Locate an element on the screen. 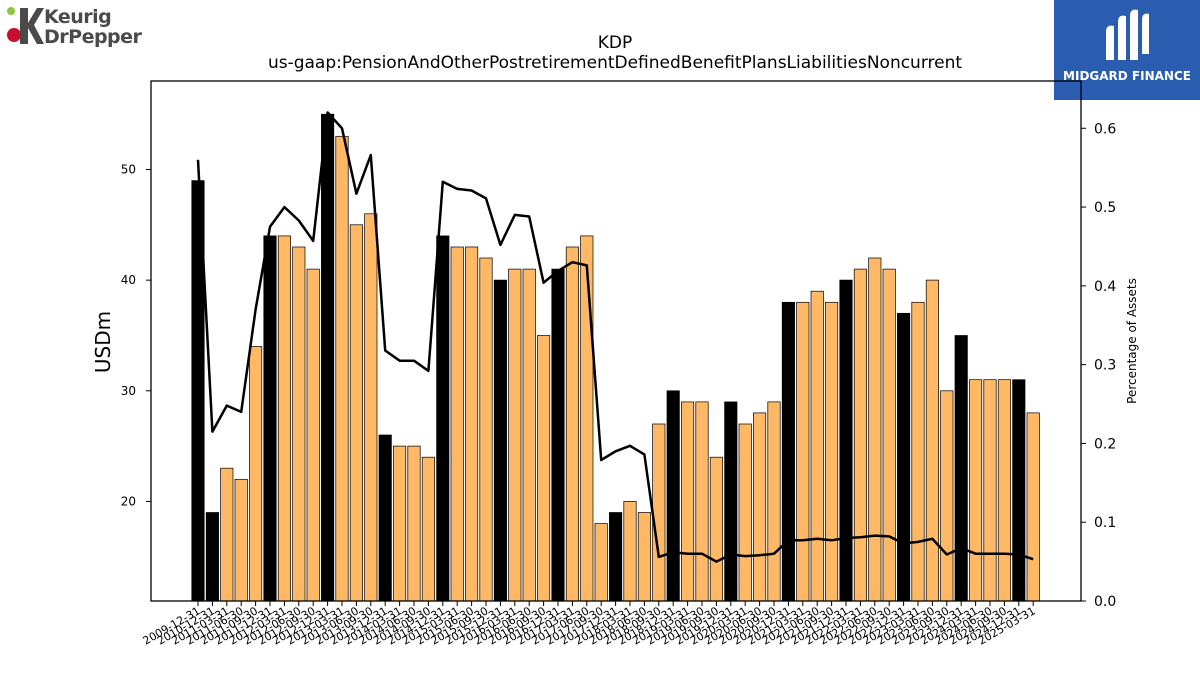  midgard-finance-logo: MIDGARD FINANCE is located at coordinates (1127, 50).